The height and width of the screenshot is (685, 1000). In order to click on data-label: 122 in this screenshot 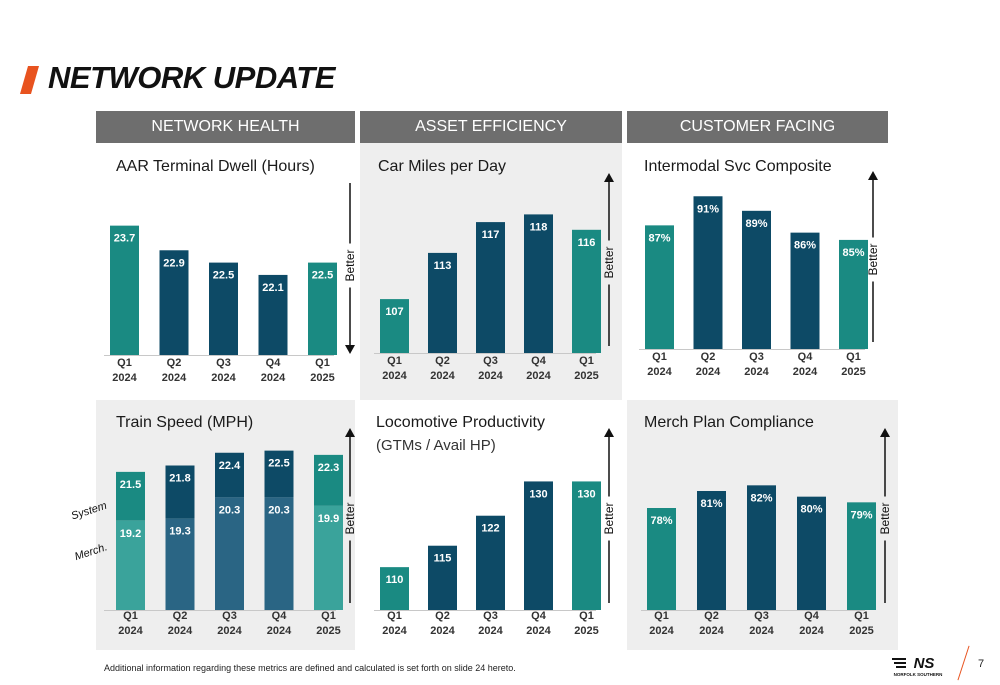, I will do `click(490, 529)`.